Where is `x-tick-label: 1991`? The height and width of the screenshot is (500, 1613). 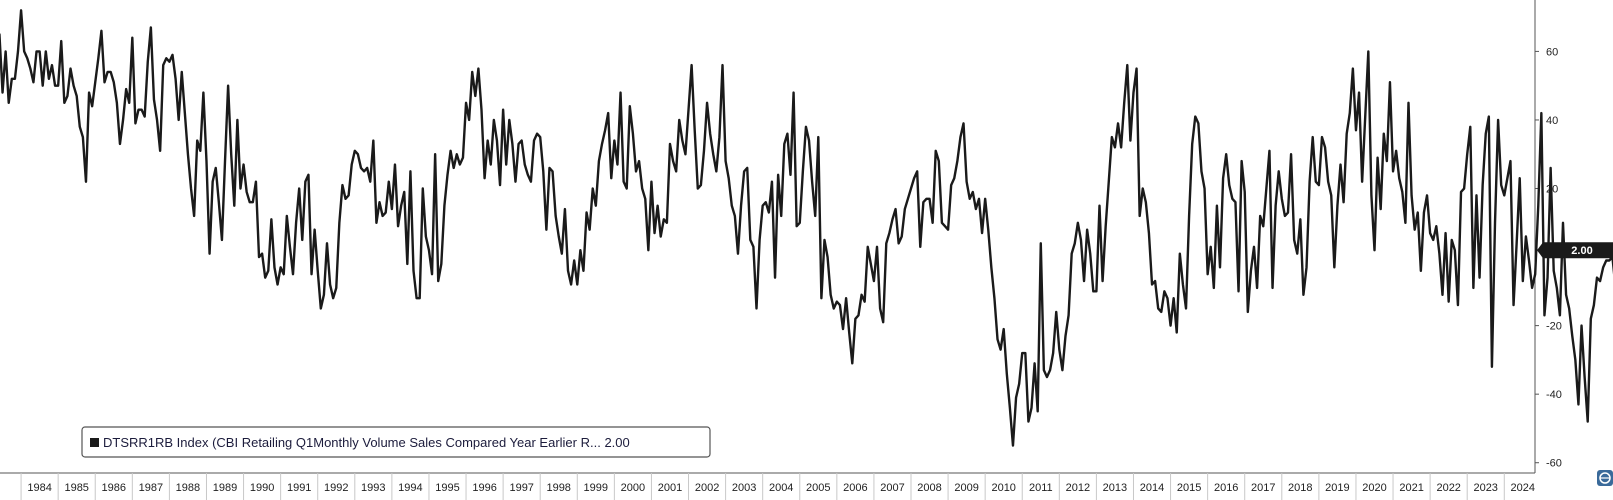
x-tick-label: 1991 is located at coordinates (299, 488).